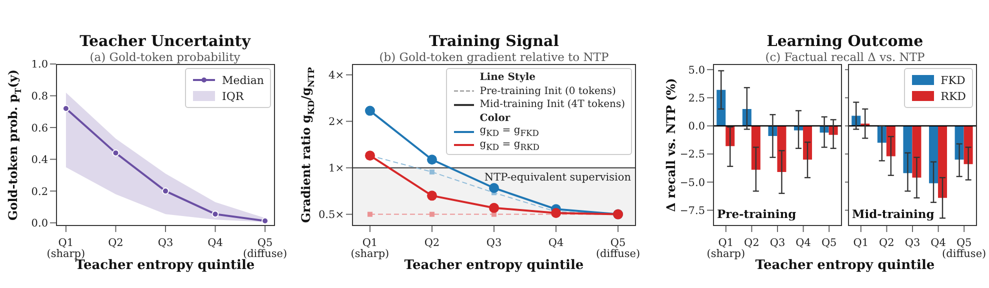 This screenshot has width=989, height=288. What do you see at coordinates (510, 145) in the screenshot?
I see `annotation: g$_{KD}$ = g$_{RKD}$` at bounding box center [510, 145].